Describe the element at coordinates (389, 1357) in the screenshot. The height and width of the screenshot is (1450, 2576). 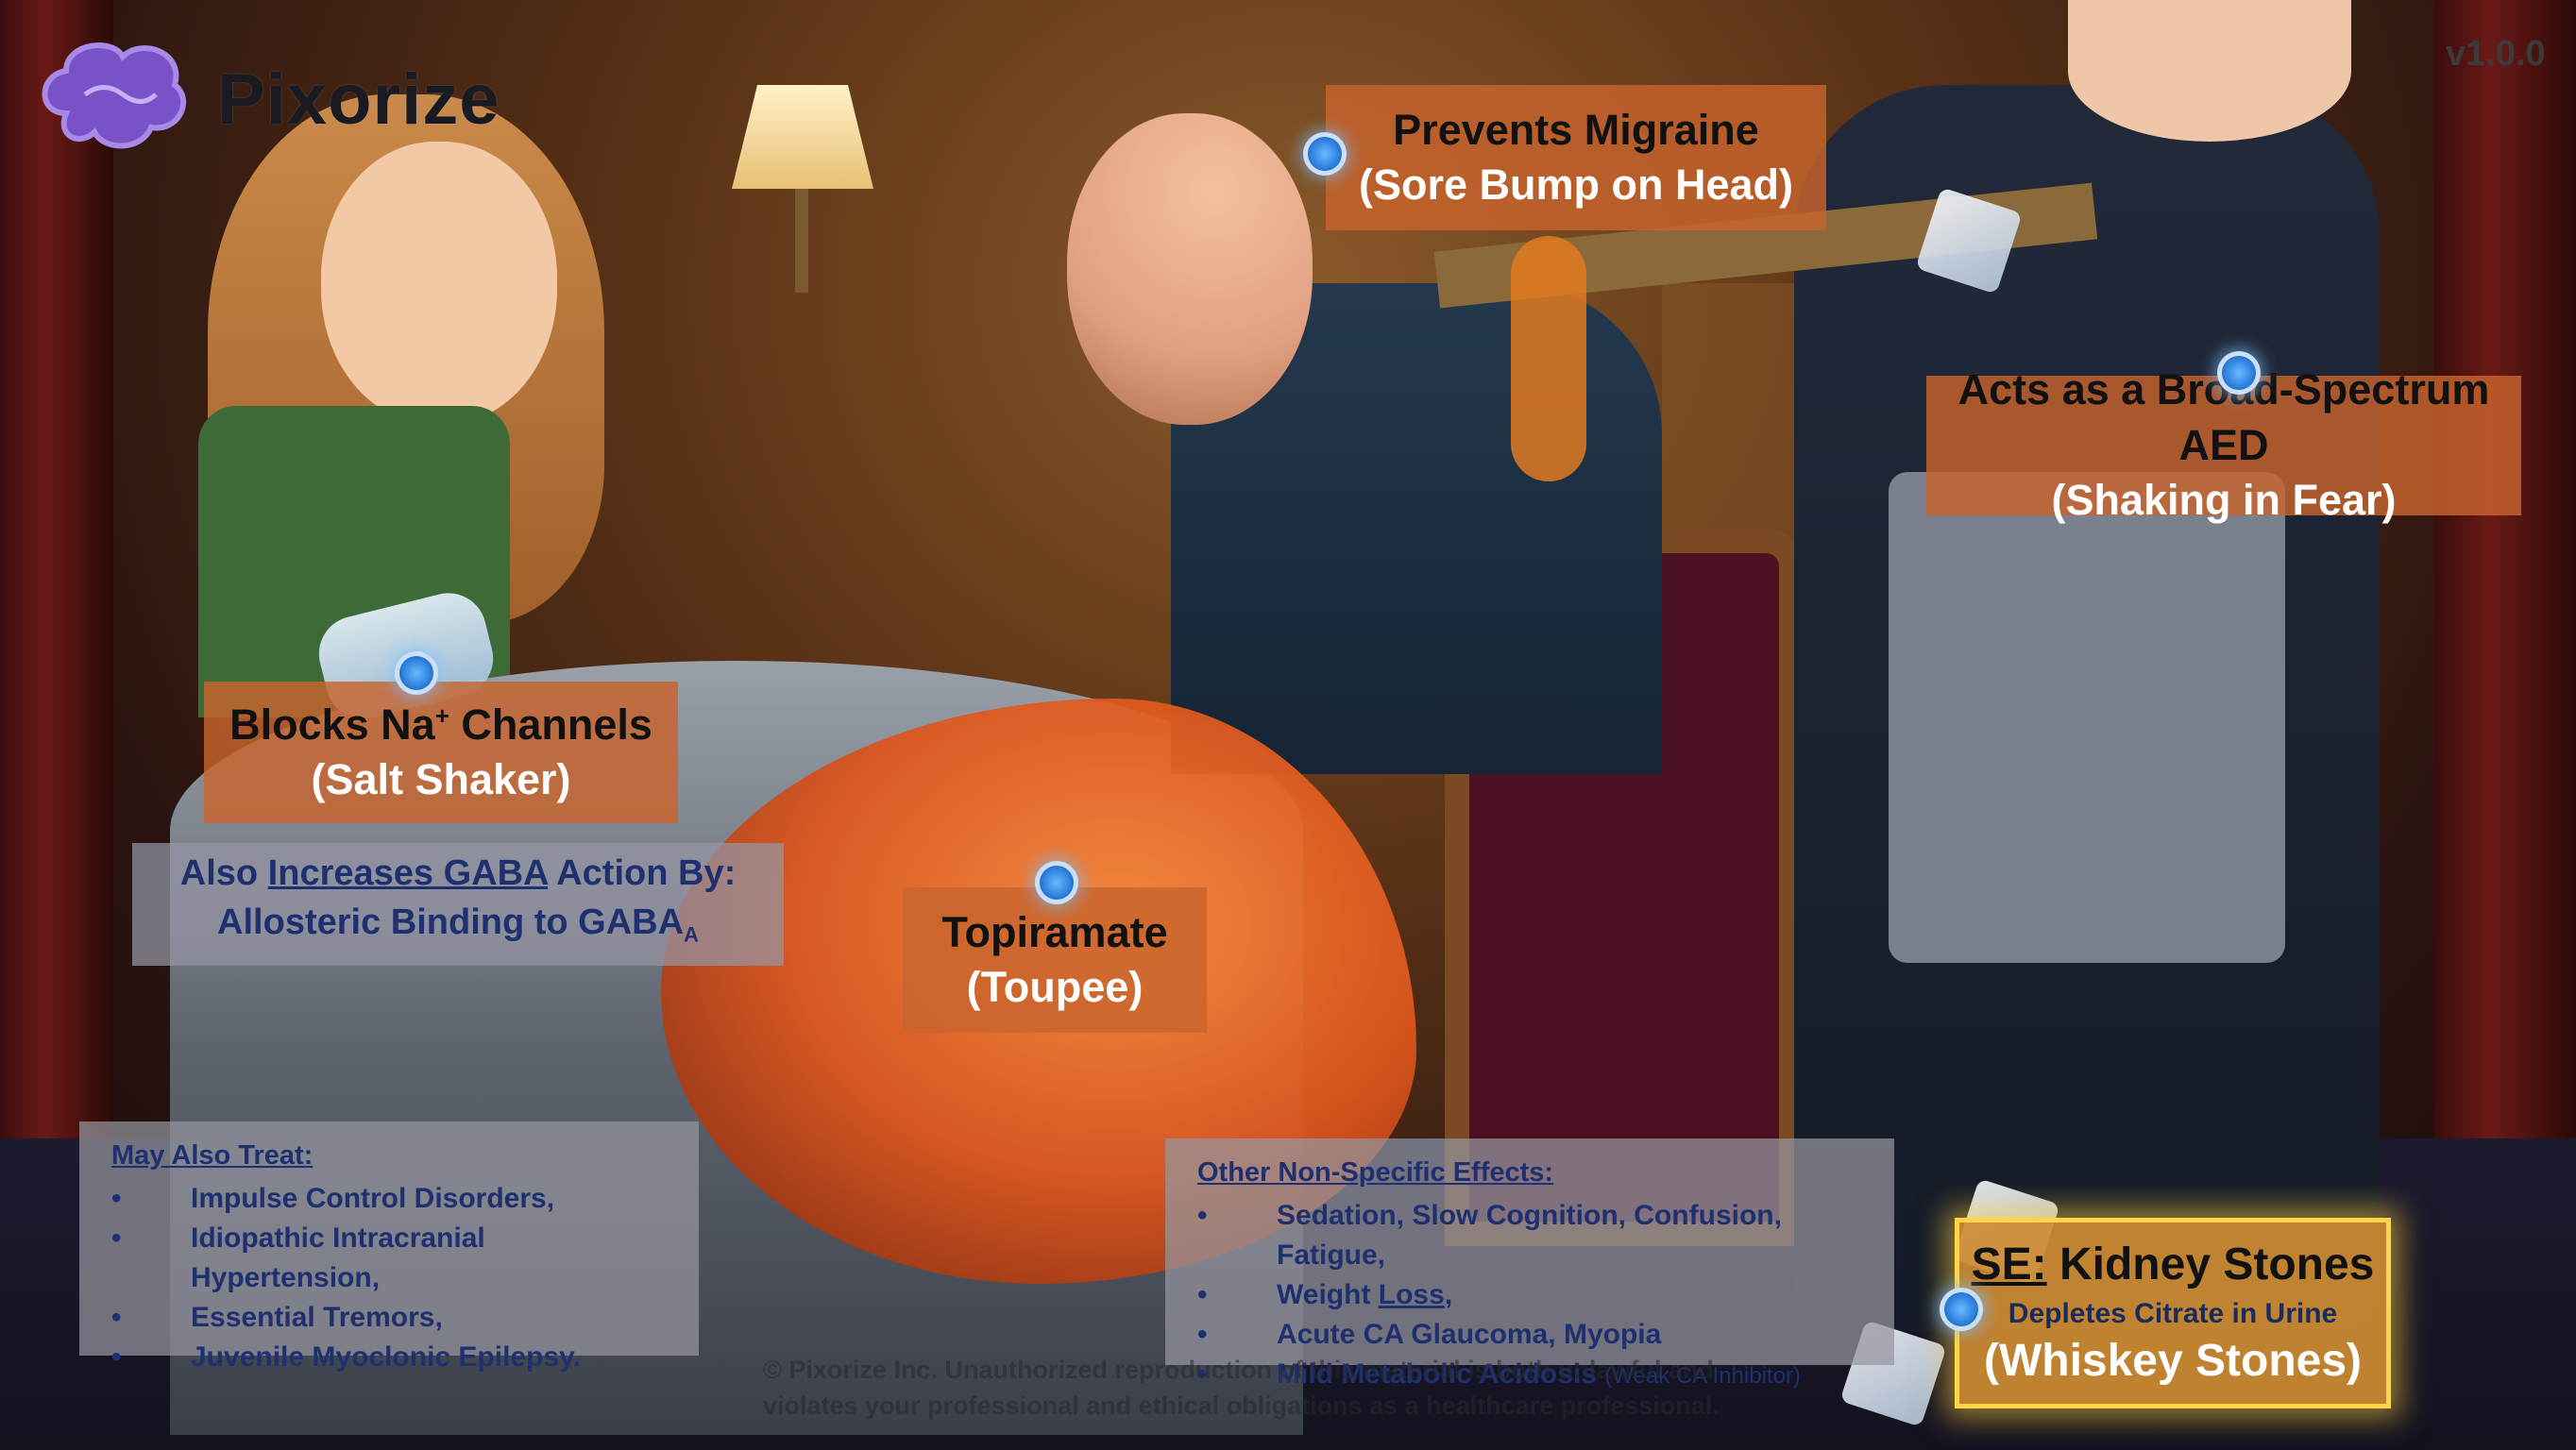
I see `list-item: Juvenile Myoclonic Epilepsy.` at that location.